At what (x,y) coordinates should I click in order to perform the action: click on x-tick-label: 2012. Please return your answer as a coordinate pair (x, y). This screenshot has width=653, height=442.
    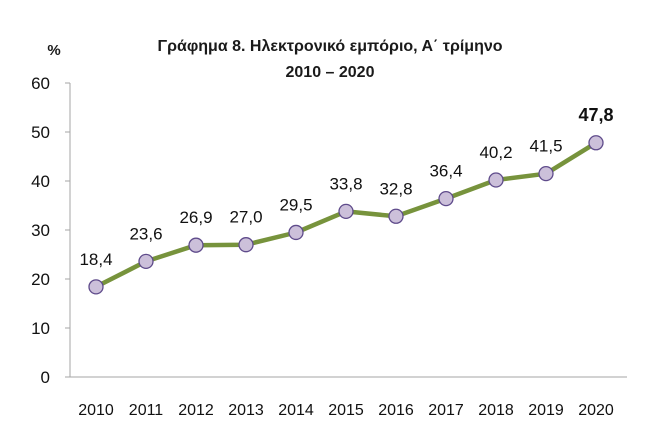
    Looking at the image, I should click on (196, 410).